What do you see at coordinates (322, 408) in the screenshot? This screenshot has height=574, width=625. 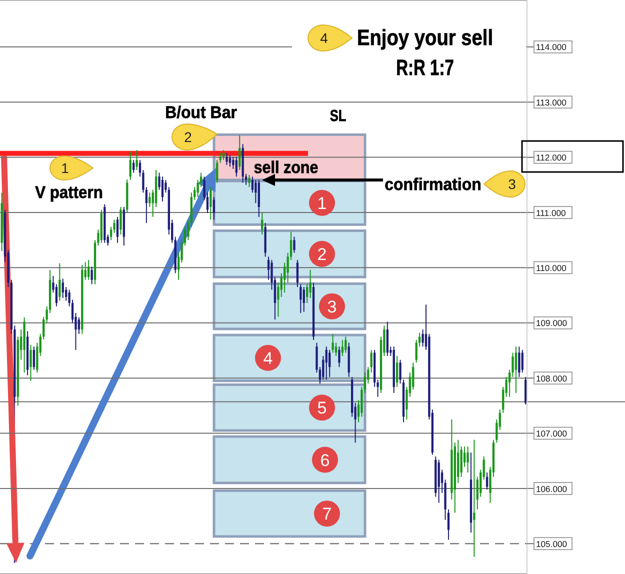 I see `band-label: 5` at bounding box center [322, 408].